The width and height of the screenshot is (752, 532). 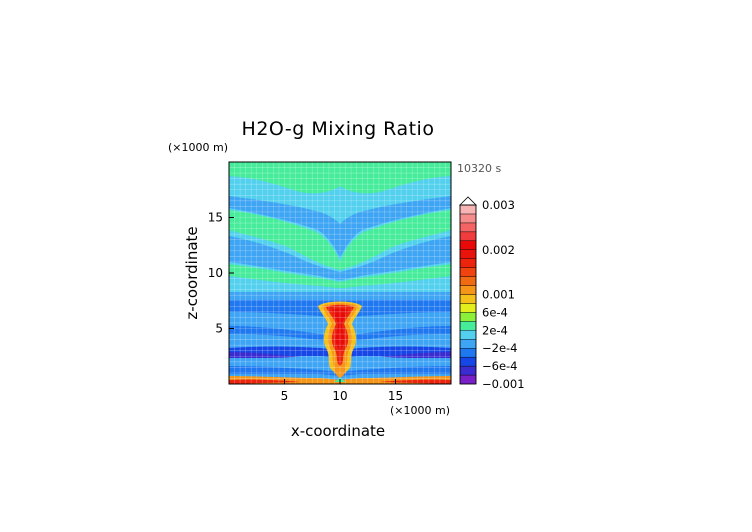 What do you see at coordinates (215, 218) in the screenshot?
I see `y-tick-label: 15` at bounding box center [215, 218].